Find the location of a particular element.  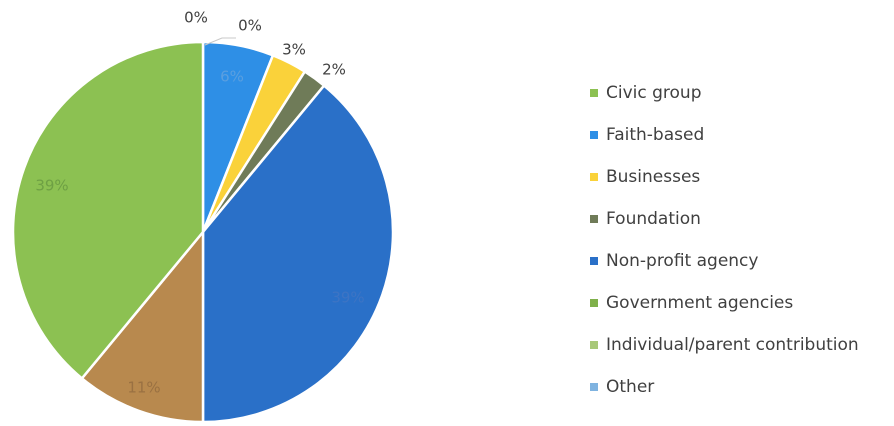

data-label-government-agencies: 0% is located at coordinates (250, 26).